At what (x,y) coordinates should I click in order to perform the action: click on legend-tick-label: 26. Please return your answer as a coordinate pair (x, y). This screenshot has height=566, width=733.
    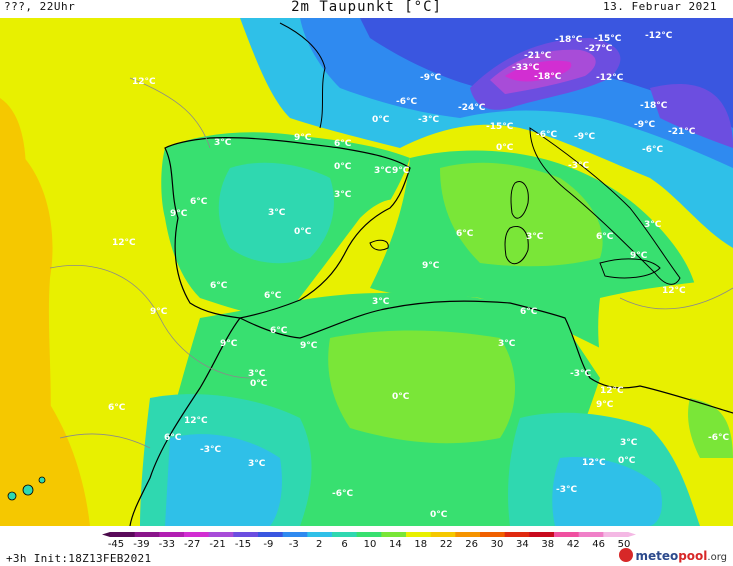
    Looking at the image, I should click on (471, 544).